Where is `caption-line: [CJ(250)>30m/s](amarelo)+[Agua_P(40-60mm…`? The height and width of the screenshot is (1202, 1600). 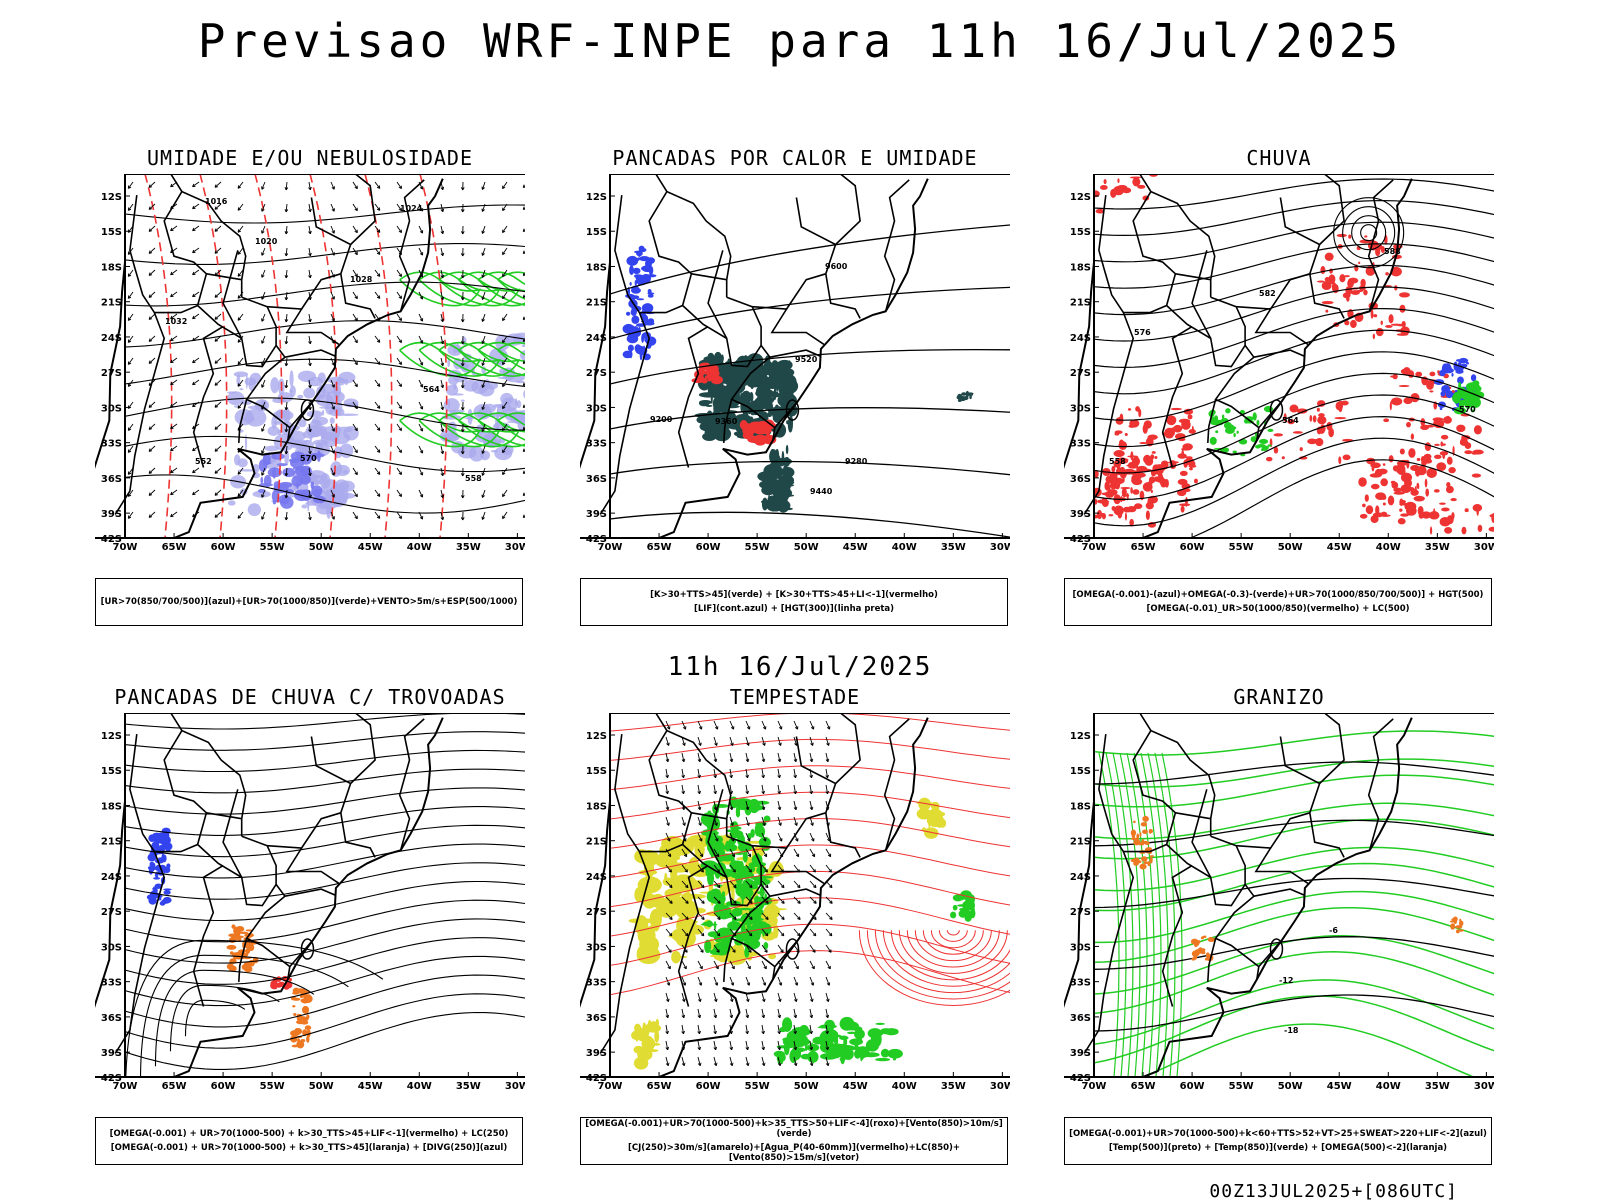
caption-line: [CJ(250)>30m/s](amarelo)+[Agua_P(40-60mm… is located at coordinates (794, 1153).